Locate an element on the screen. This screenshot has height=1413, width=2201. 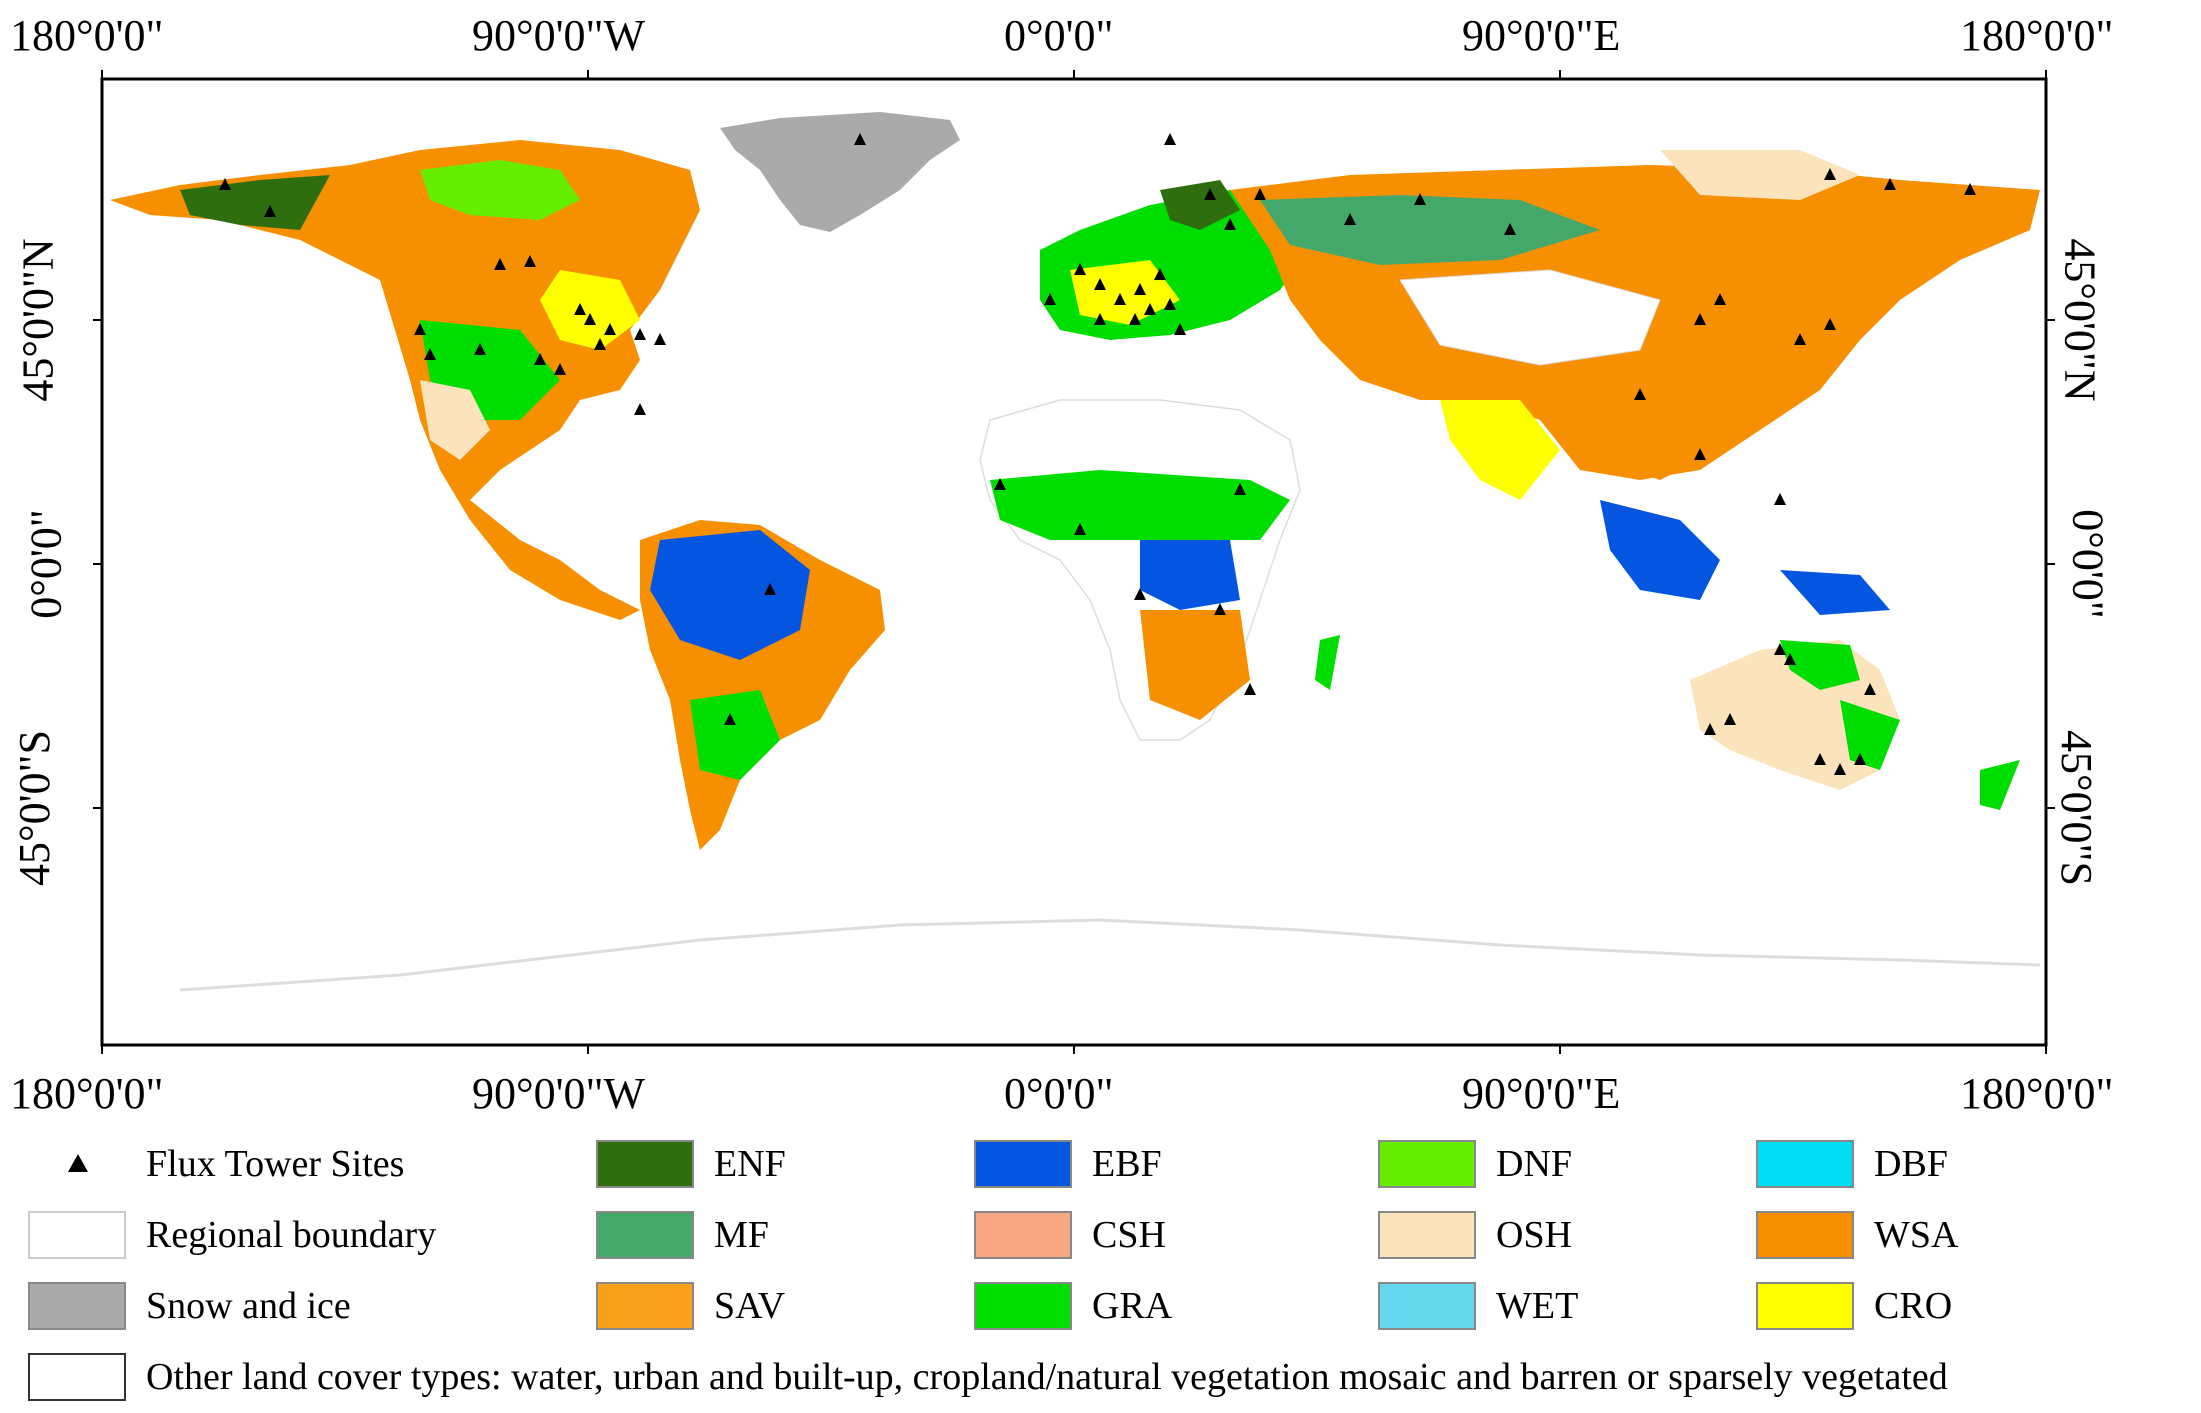
legend-swatch-mf is located at coordinates (645, 1235).